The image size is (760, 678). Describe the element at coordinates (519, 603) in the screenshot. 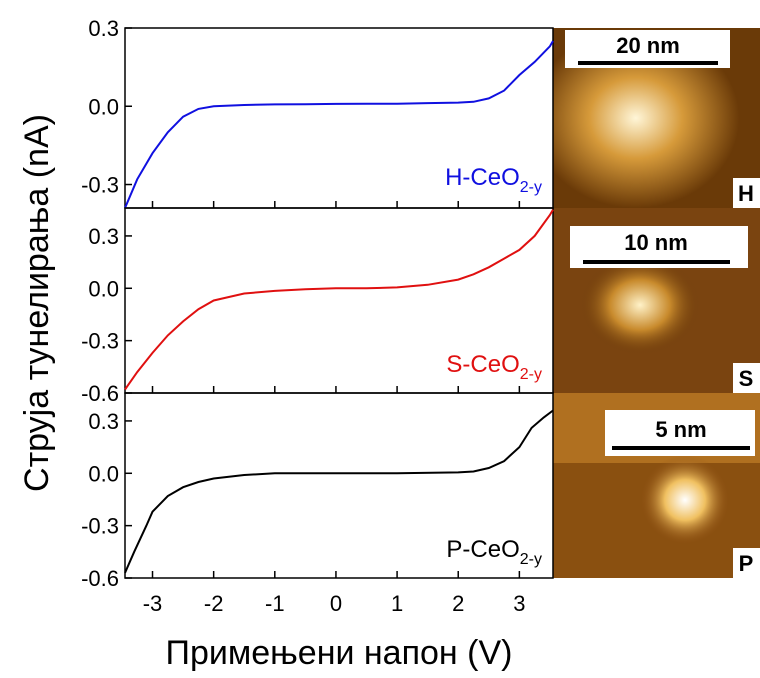

I see `x-tick-label: 3` at that location.